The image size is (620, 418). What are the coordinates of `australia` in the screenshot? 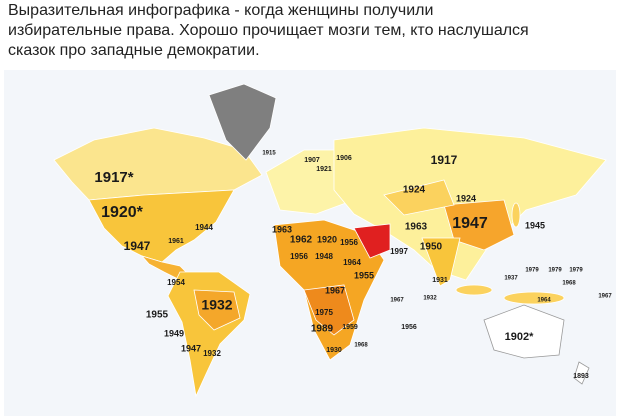 It's located at (524, 331).